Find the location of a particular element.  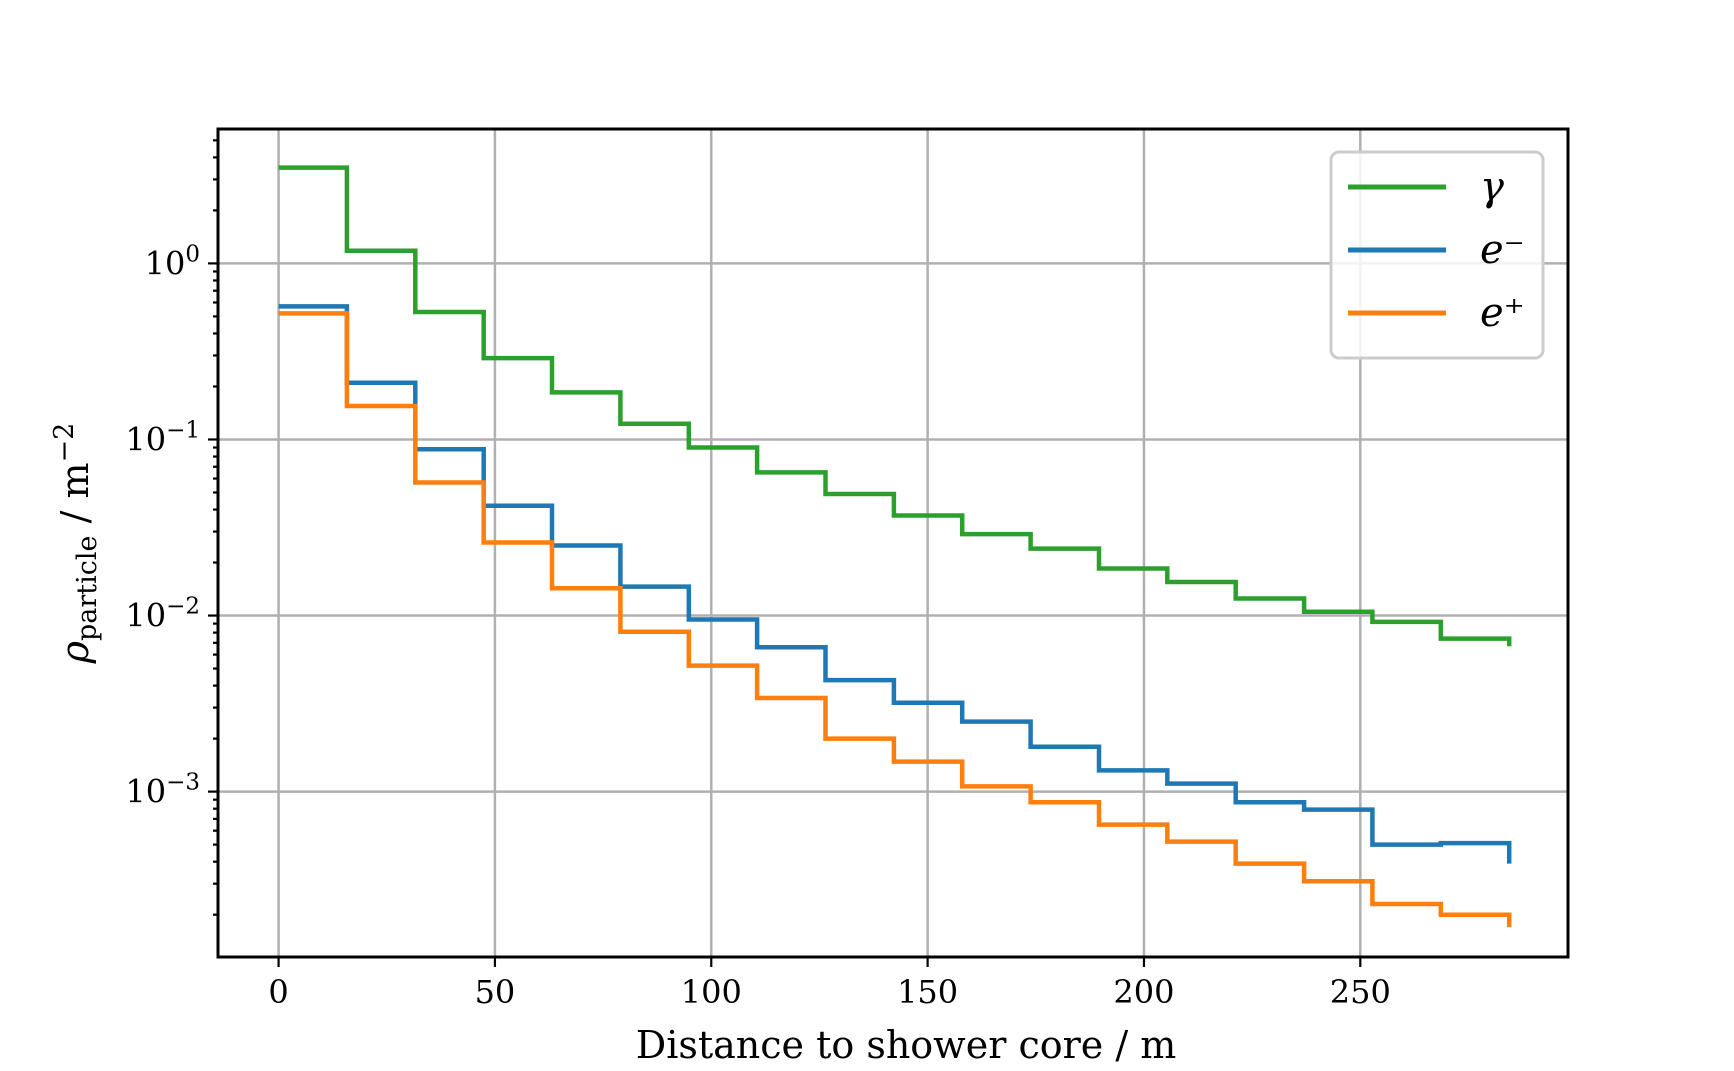

legend: γ e⁻ e⁺ is located at coordinates (1437, 255).